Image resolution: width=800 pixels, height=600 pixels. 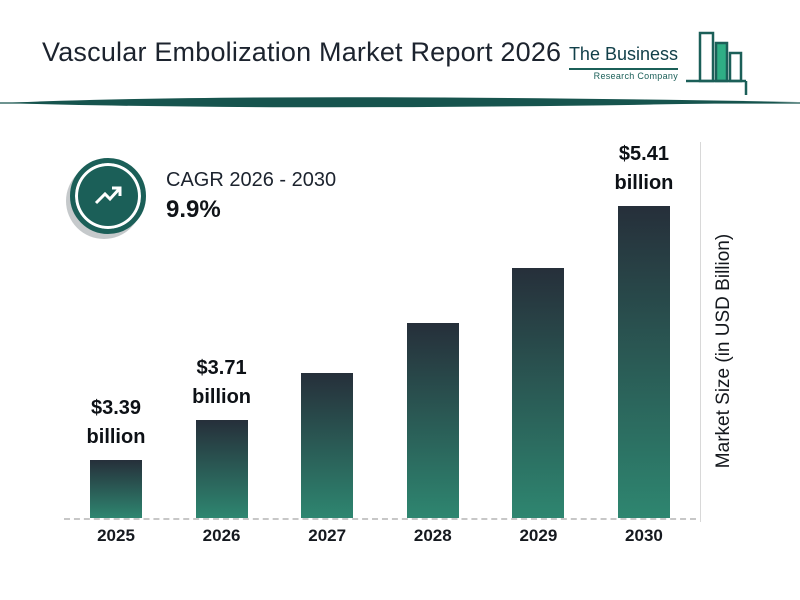 I want to click on cagr-label: CAGR 2026 - 2030, so click(x=251, y=179).